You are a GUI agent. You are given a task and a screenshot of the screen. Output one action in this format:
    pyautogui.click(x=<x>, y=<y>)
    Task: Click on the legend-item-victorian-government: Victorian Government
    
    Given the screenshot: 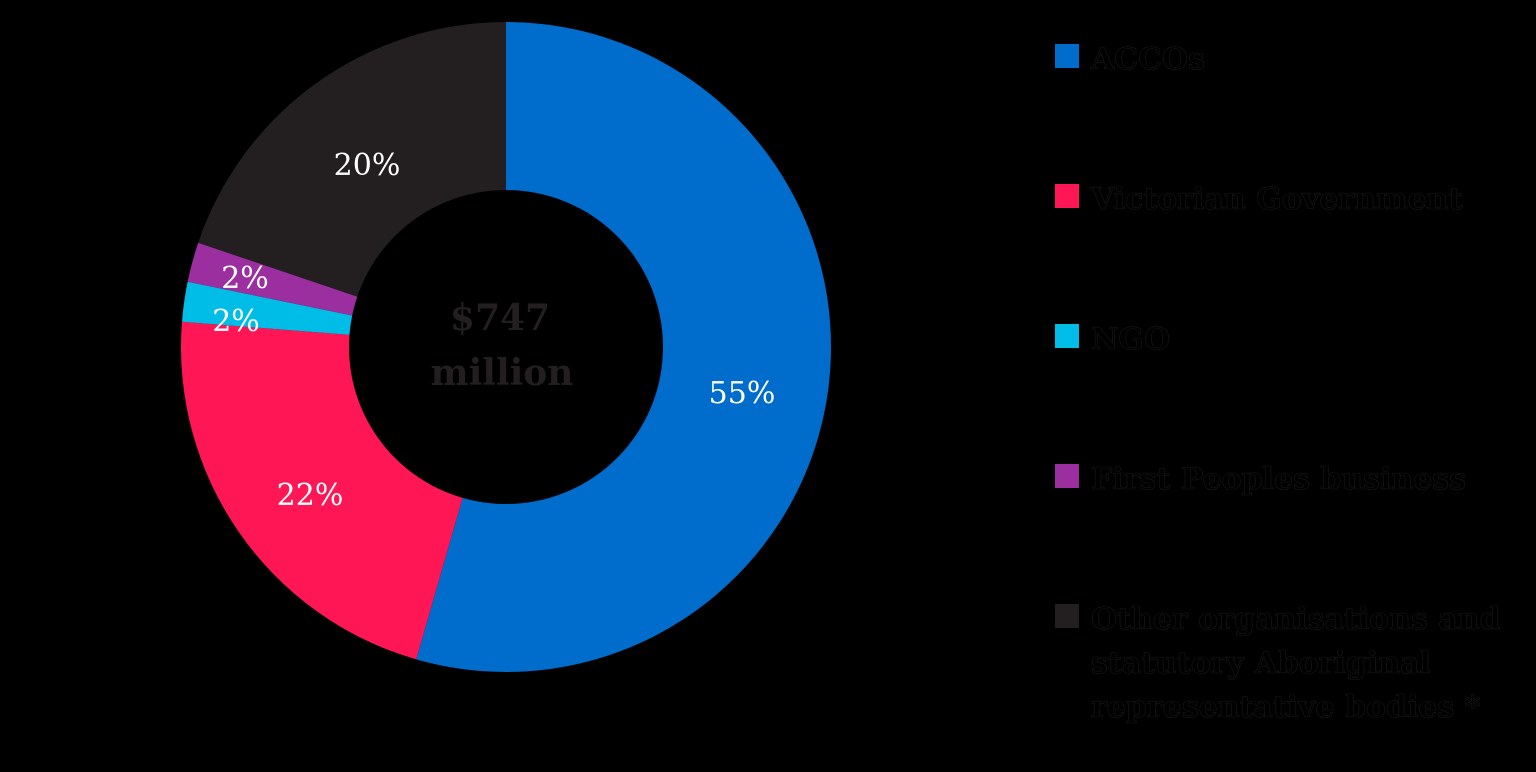 What is the action you would take?
    pyautogui.click(x=1283, y=200)
    